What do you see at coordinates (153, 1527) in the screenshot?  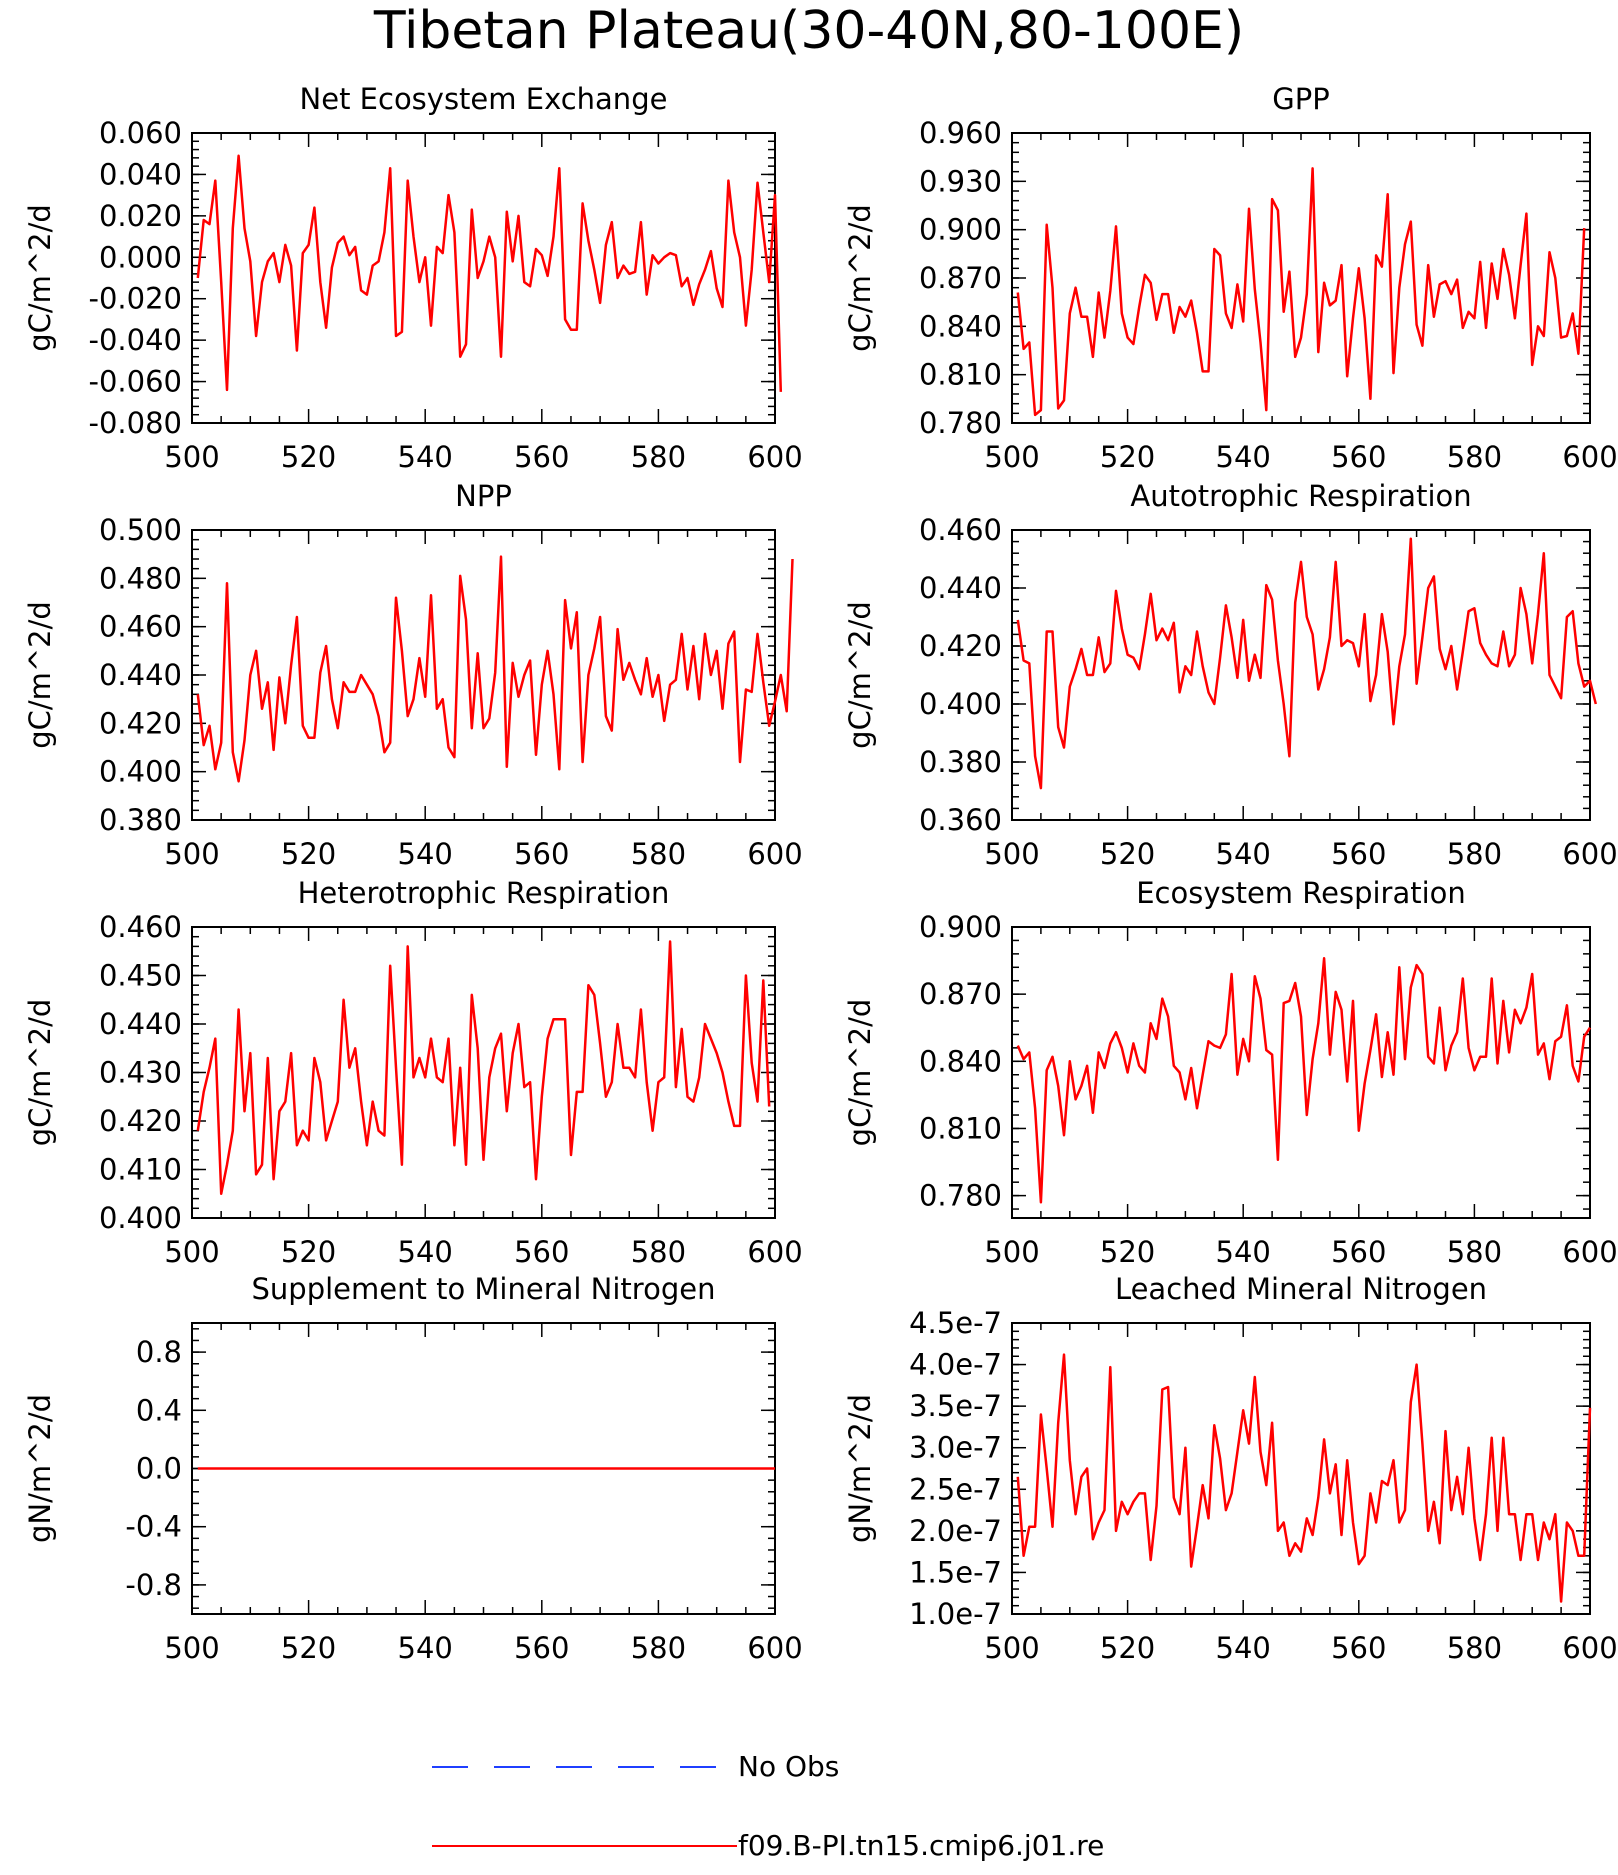 I see `y-tick-label: -0.4` at bounding box center [153, 1527].